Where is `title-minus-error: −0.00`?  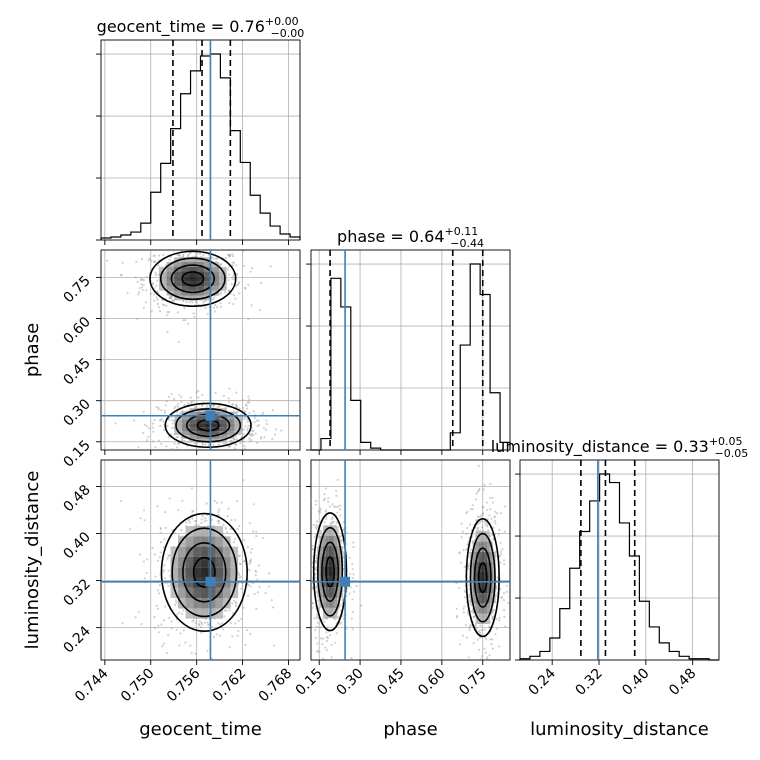
title-minus-error: −0.00 is located at coordinates (288, 33).